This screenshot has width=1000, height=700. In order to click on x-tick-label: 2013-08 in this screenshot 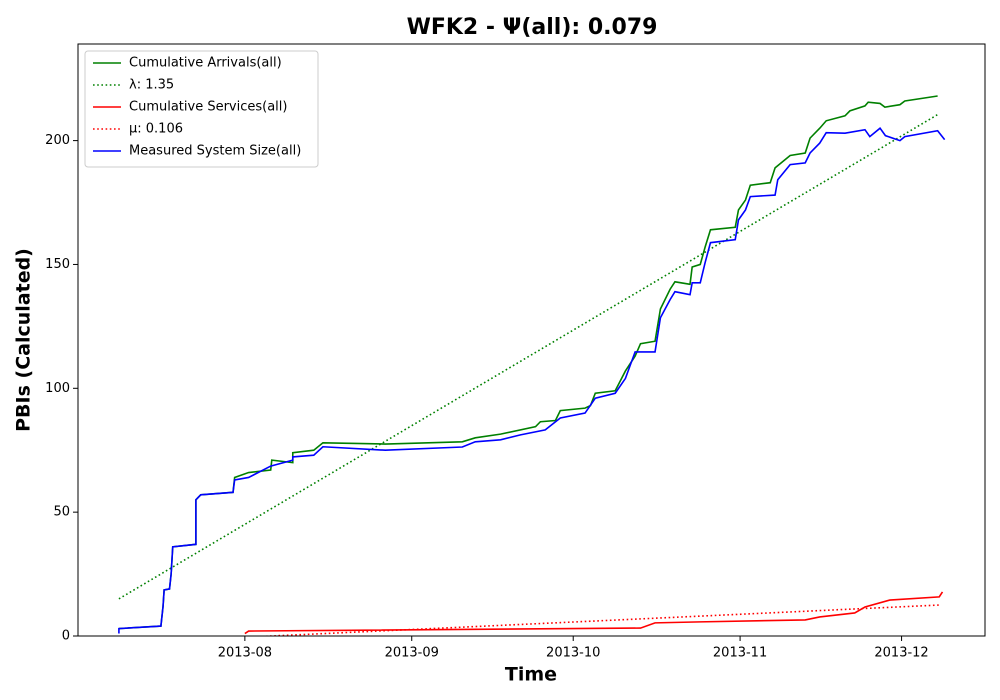, I will do `click(245, 653)`.